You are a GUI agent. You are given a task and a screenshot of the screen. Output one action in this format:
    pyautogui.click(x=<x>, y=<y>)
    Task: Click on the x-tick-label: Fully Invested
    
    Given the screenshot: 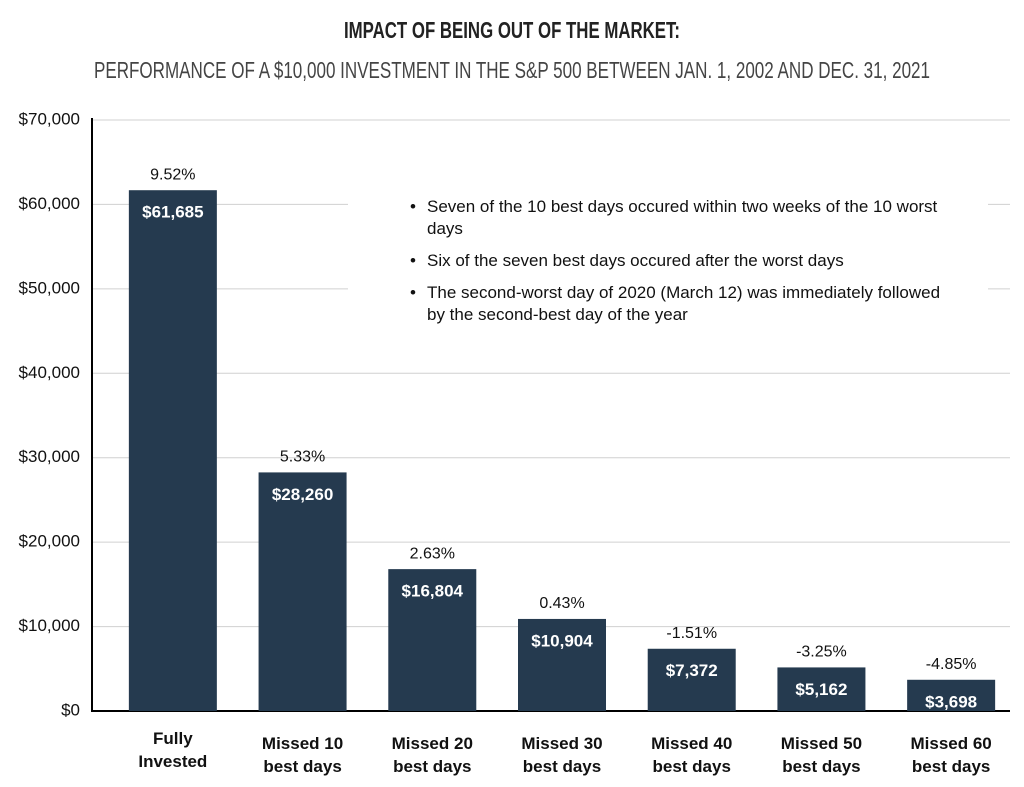 What is the action you would take?
    pyautogui.click(x=173, y=750)
    